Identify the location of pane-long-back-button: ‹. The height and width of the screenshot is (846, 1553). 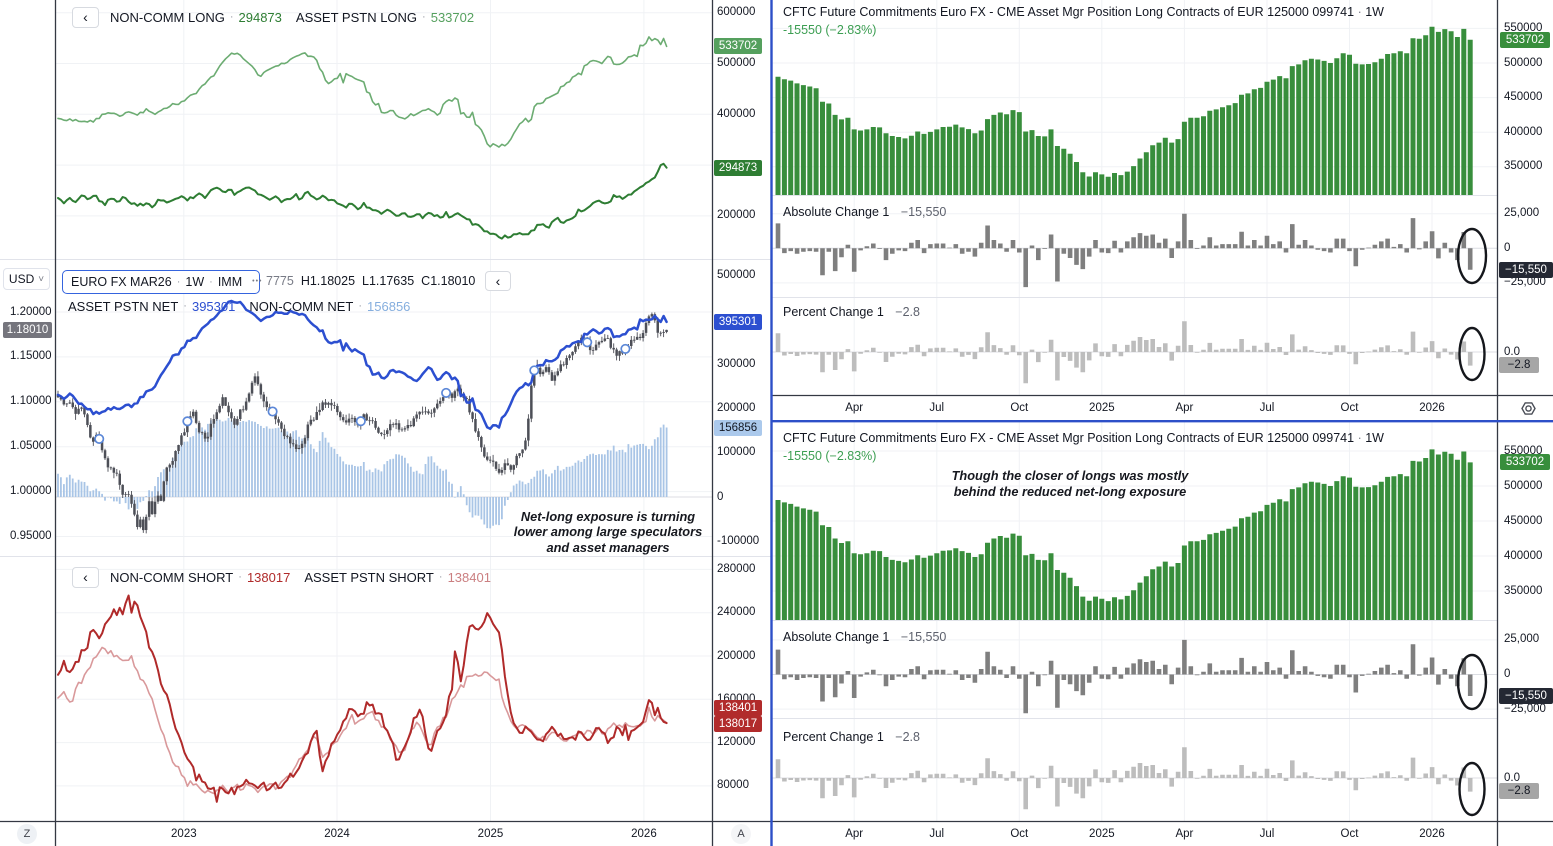
(85, 17).